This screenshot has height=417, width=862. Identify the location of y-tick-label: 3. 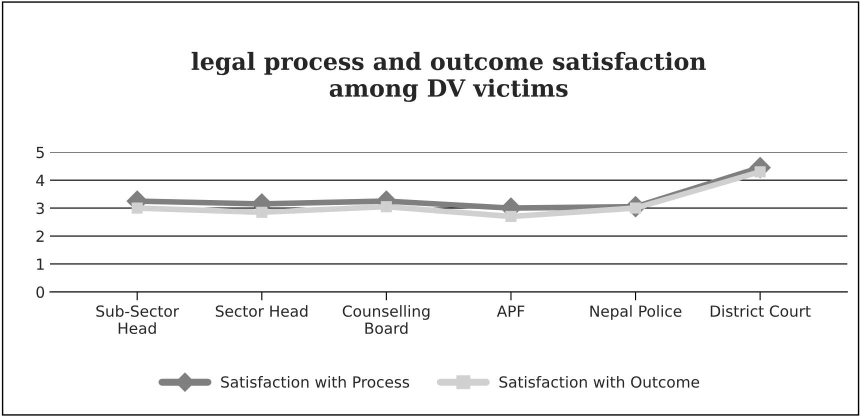
(40, 208).